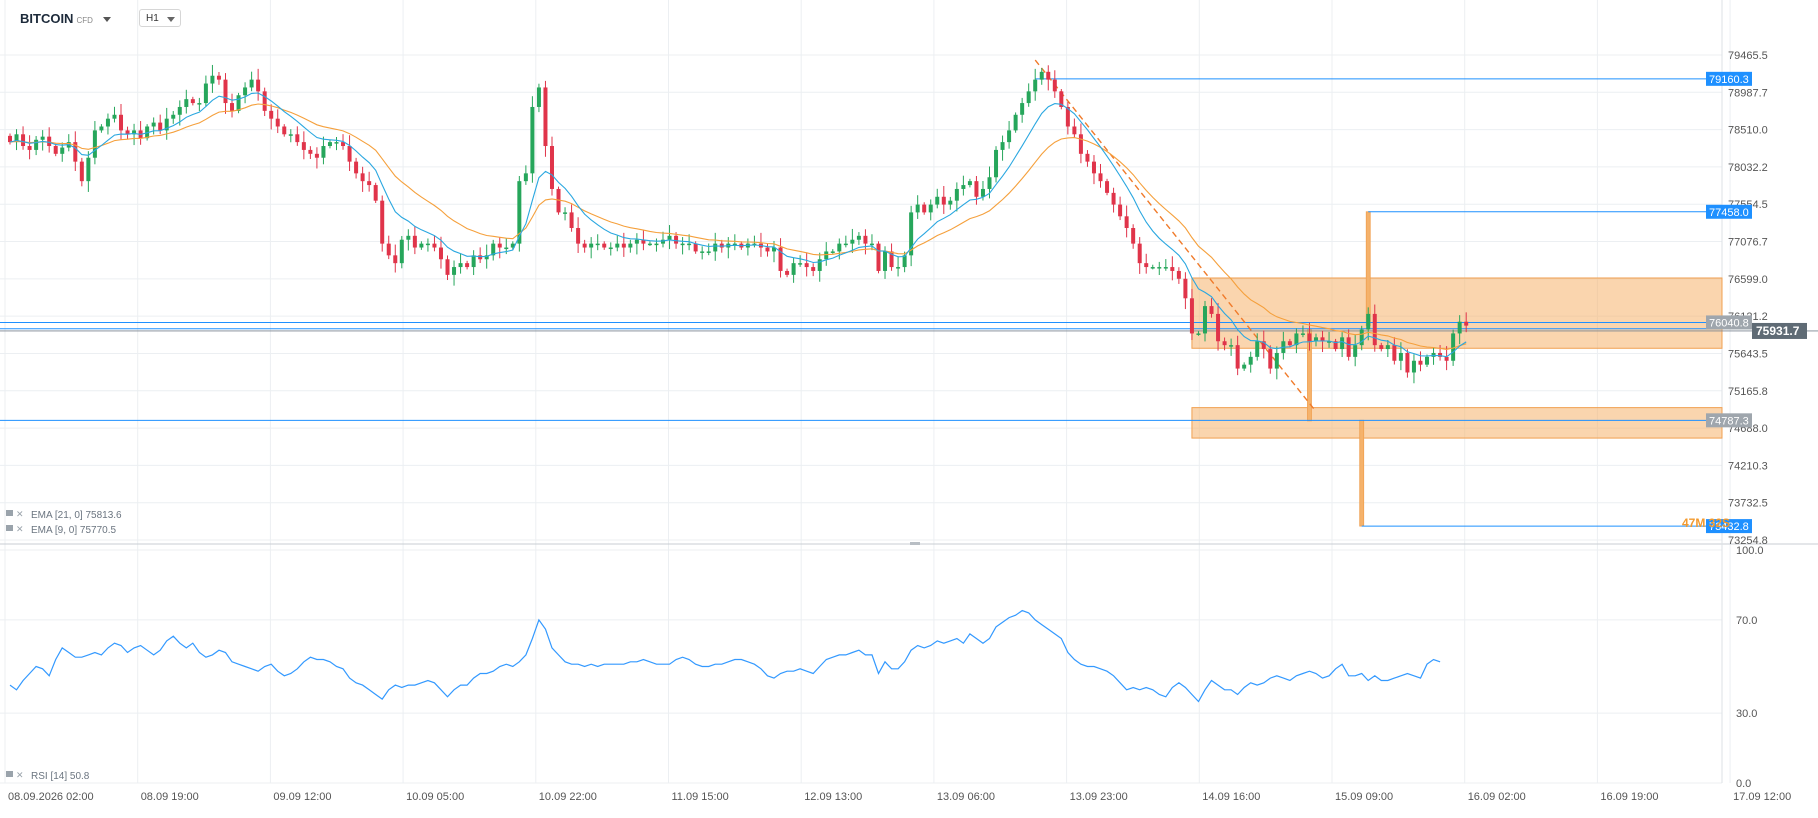  What do you see at coordinates (160, 18) in the screenshot?
I see `timeframe-selector: H1` at bounding box center [160, 18].